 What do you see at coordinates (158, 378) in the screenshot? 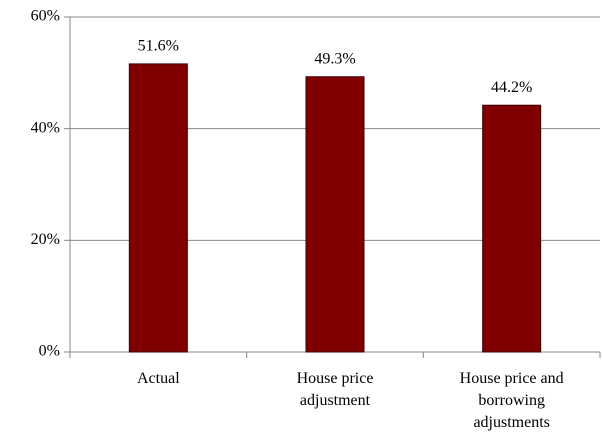
I see `x-tick-label: Actual` at bounding box center [158, 378].